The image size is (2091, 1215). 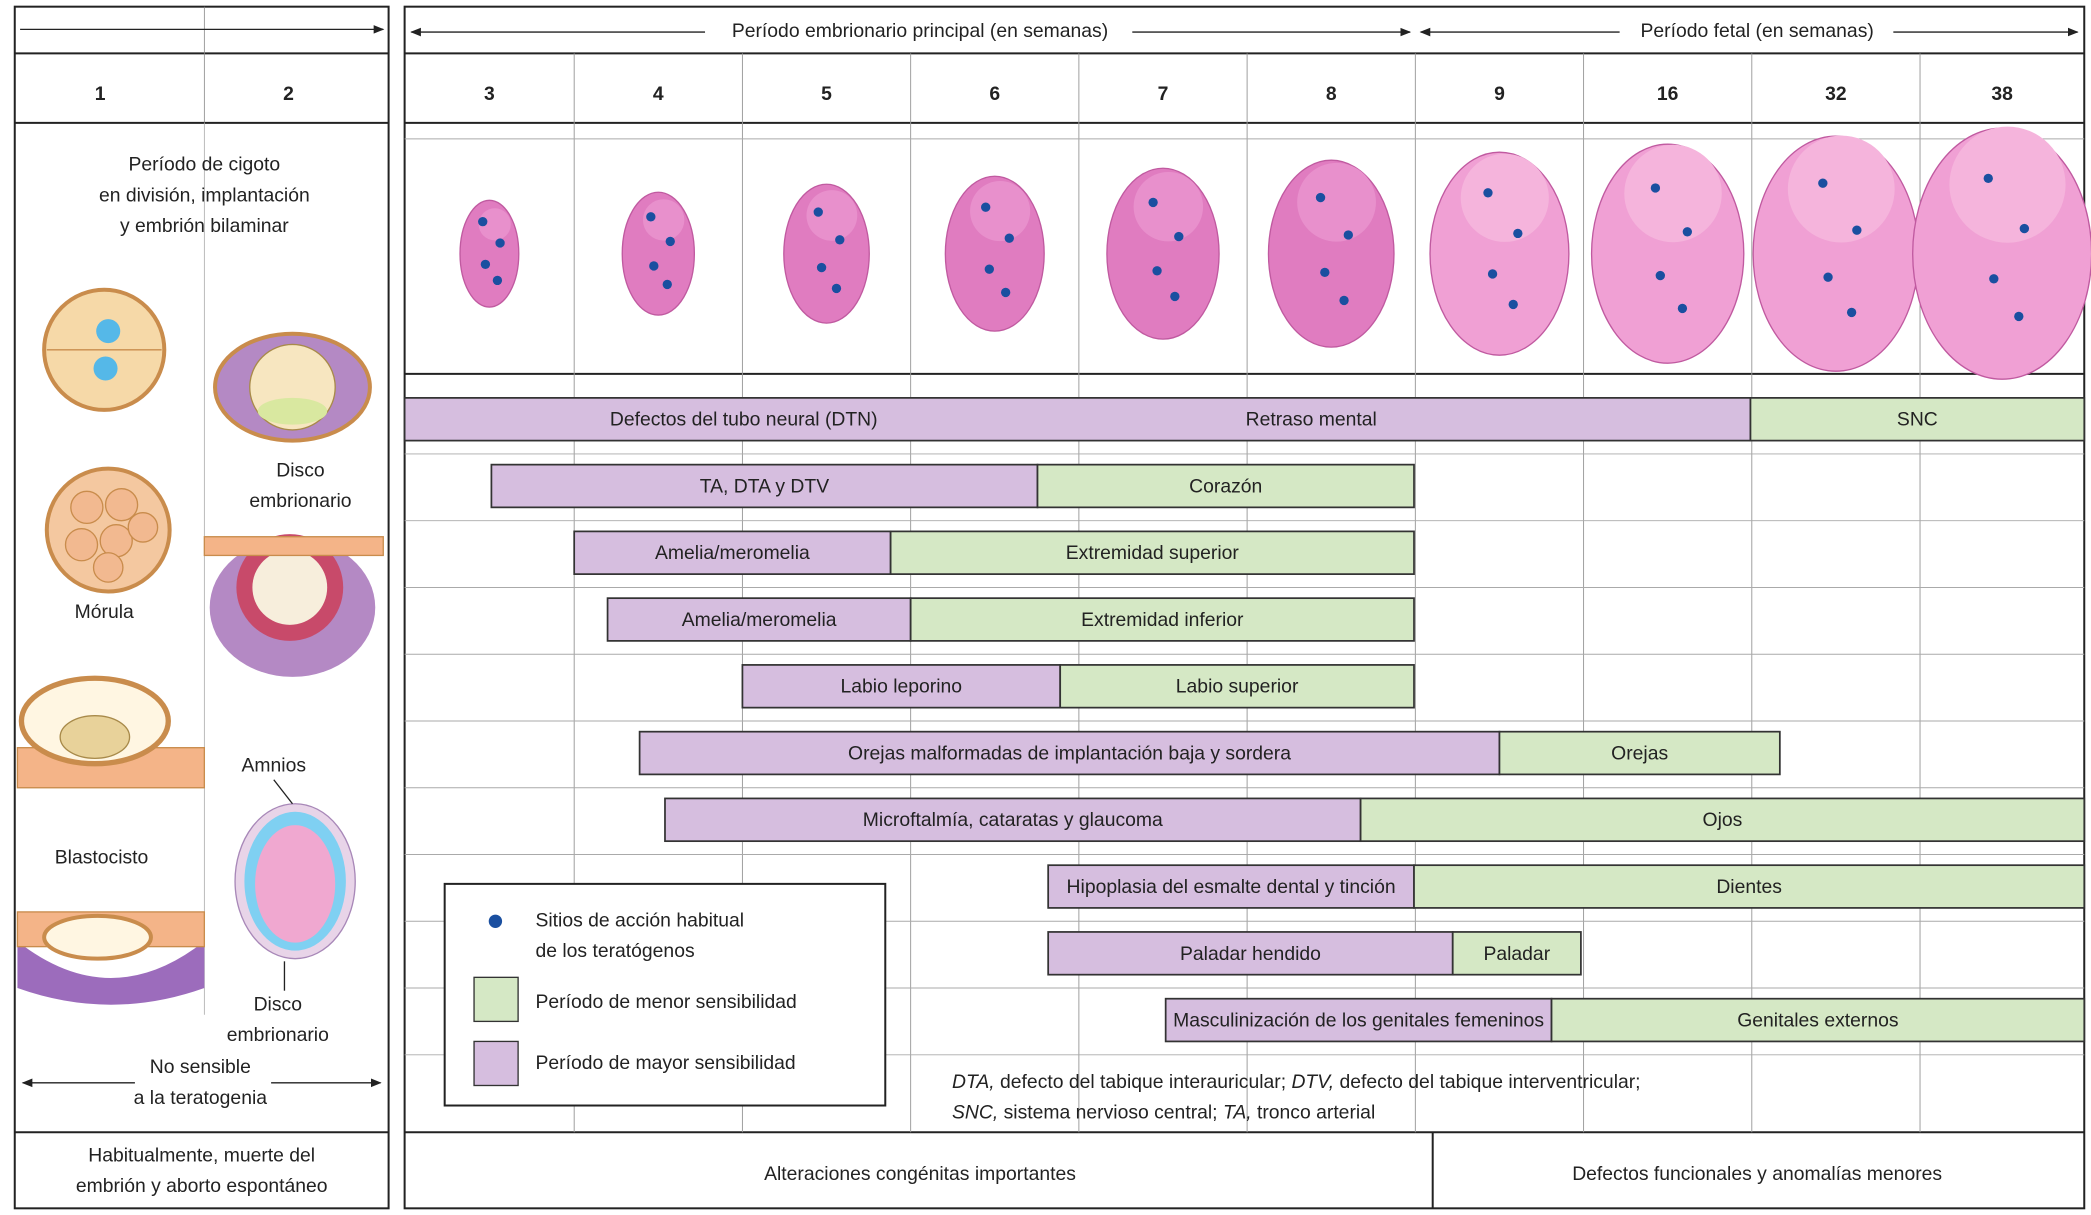 What do you see at coordinates (1668, 94) in the screenshot?
I see `label: 16` at bounding box center [1668, 94].